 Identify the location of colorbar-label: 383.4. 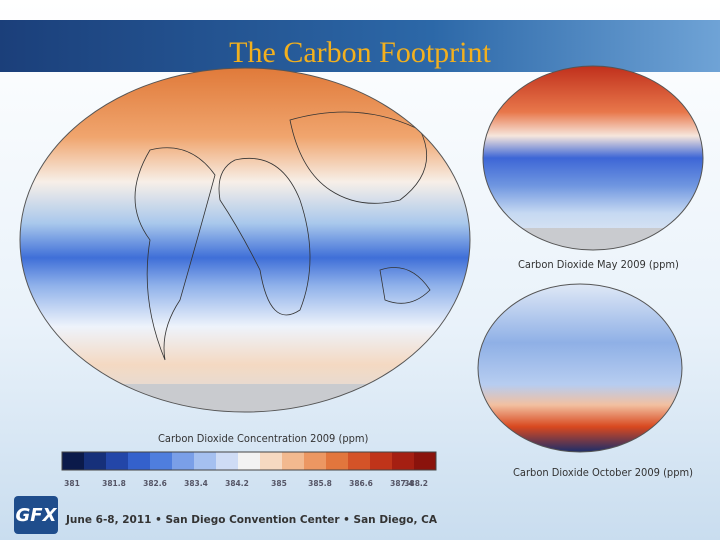
(196, 483).